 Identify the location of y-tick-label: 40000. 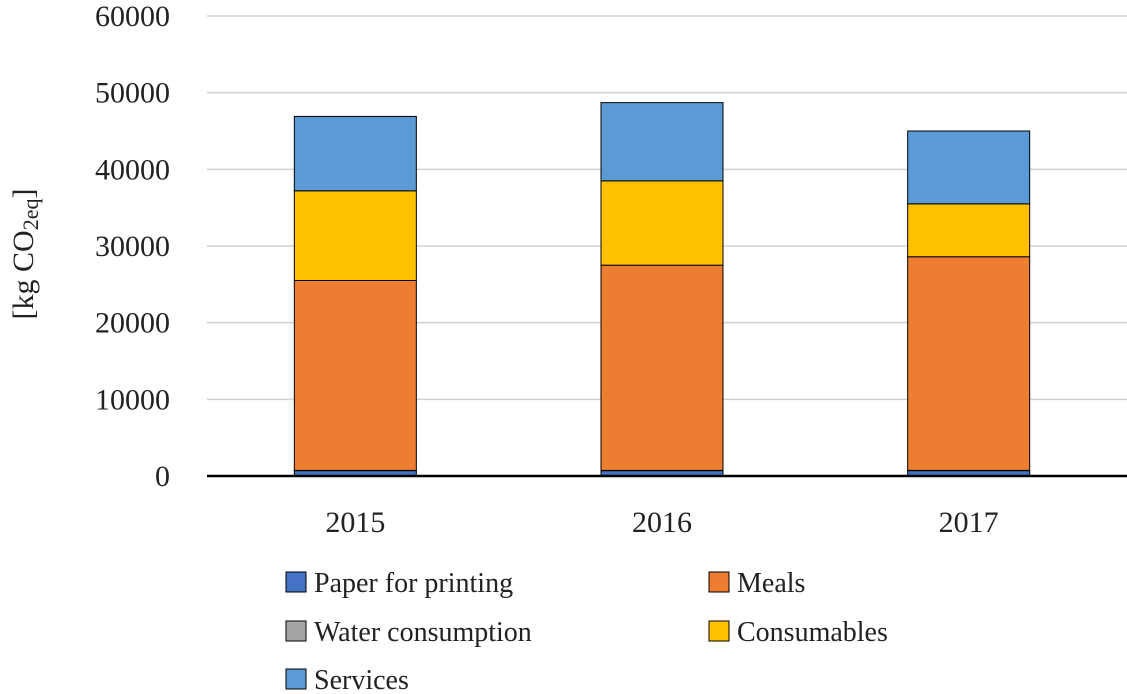
(132, 169).